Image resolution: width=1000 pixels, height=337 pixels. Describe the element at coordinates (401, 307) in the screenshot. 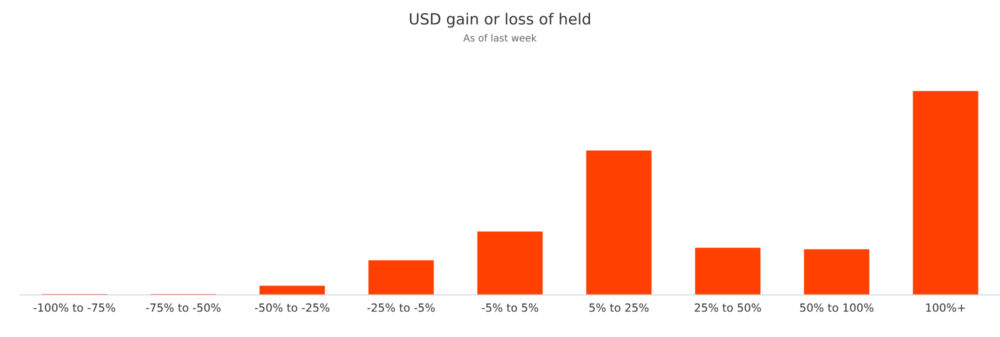

I see `x-tick-label: -25% to -5%` at that location.